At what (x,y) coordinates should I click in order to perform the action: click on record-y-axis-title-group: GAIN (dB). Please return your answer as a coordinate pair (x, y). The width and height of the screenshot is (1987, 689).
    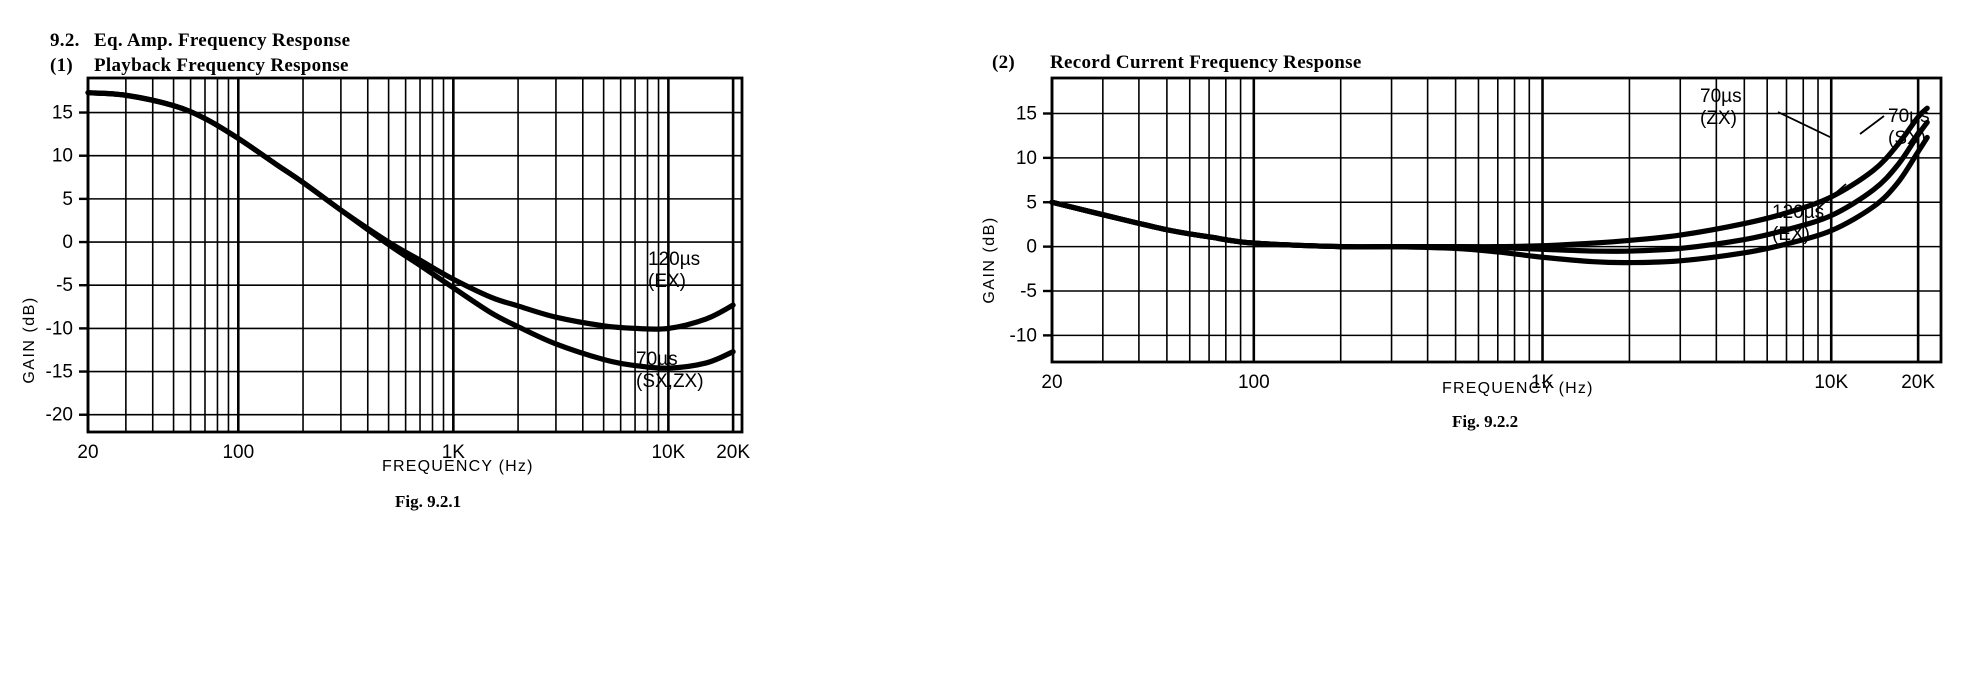
    Looking at the image, I should click on (989, 259).